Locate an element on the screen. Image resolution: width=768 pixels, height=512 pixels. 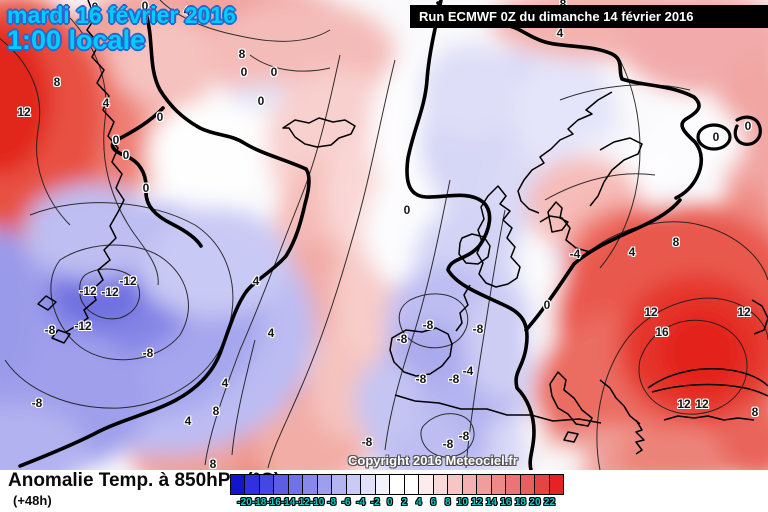
colorbar-tick-label: -6 is located at coordinates (346, 502).